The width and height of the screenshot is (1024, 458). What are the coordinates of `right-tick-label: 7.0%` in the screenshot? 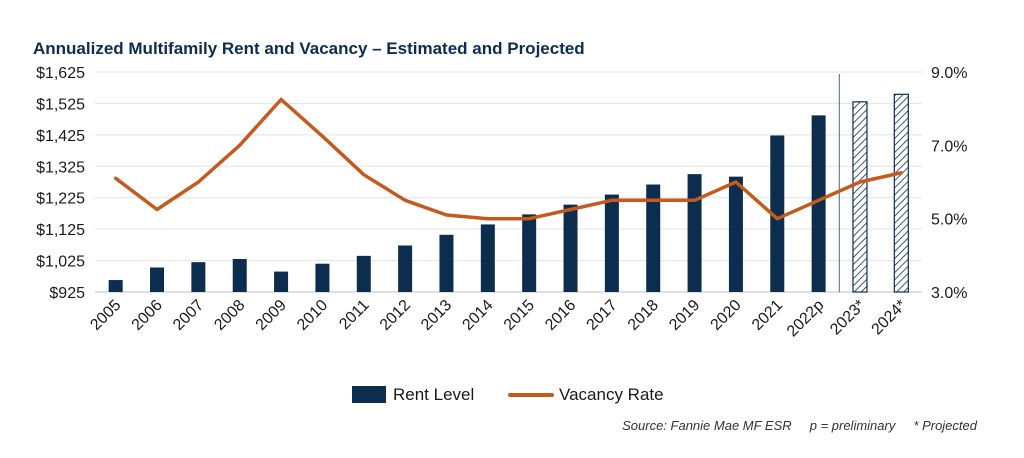 It's located at (949, 146).